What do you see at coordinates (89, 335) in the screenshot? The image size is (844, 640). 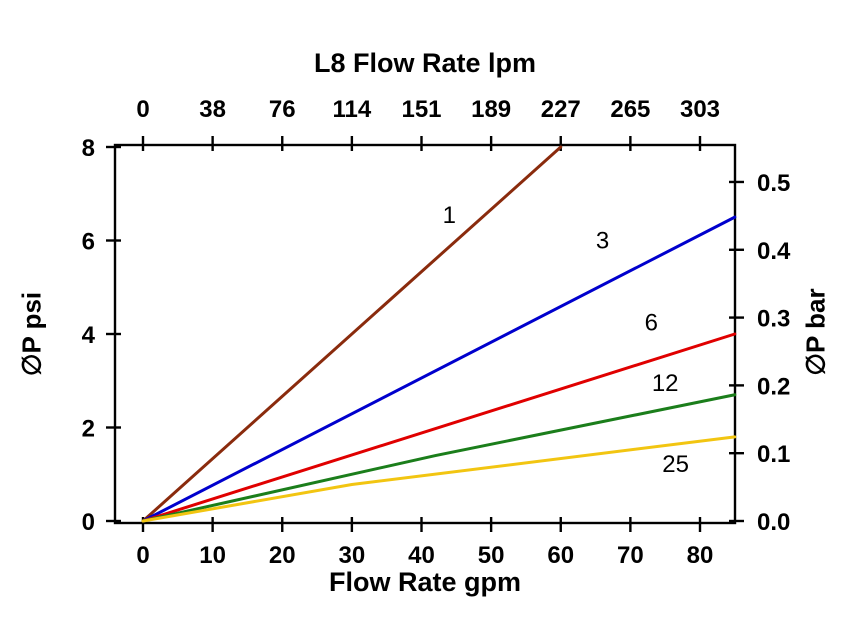 I see `y-left-tick-label: 4` at bounding box center [89, 335].